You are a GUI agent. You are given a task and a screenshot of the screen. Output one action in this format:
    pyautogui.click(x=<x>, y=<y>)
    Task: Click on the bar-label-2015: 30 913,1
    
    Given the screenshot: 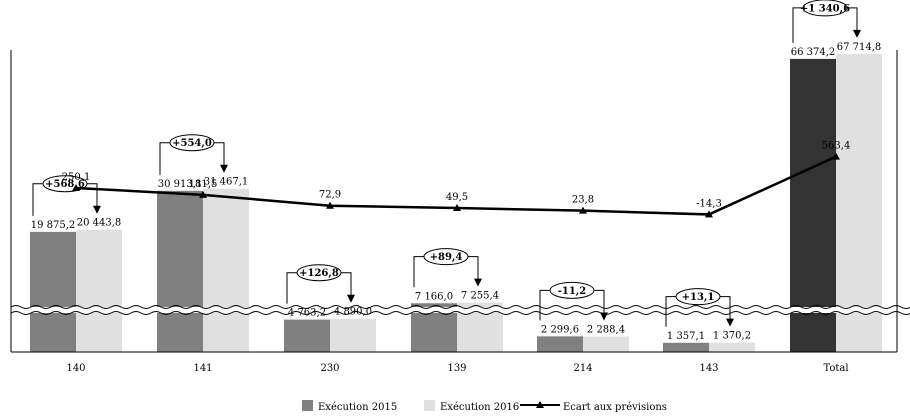 What is the action you would take?
    pyautogui.click(x=180, y=184)
    